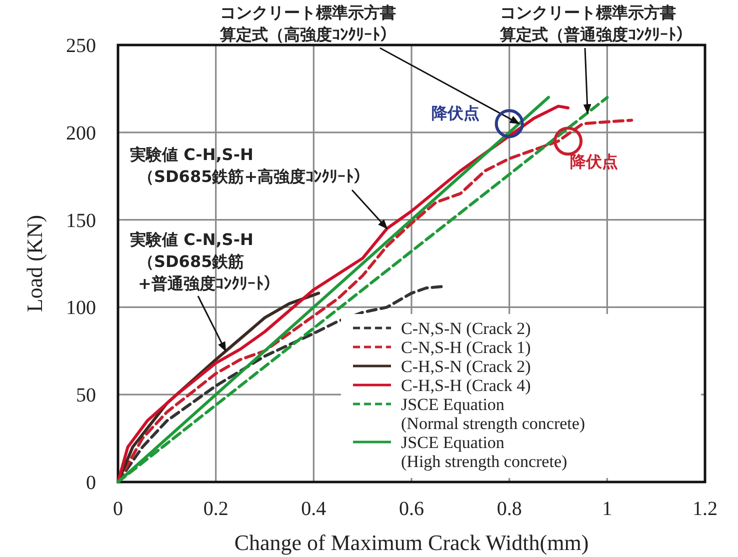 The width and height of the screenshot is (738, 557). I want to click on y-tick-label: 150, so click(81, 221).